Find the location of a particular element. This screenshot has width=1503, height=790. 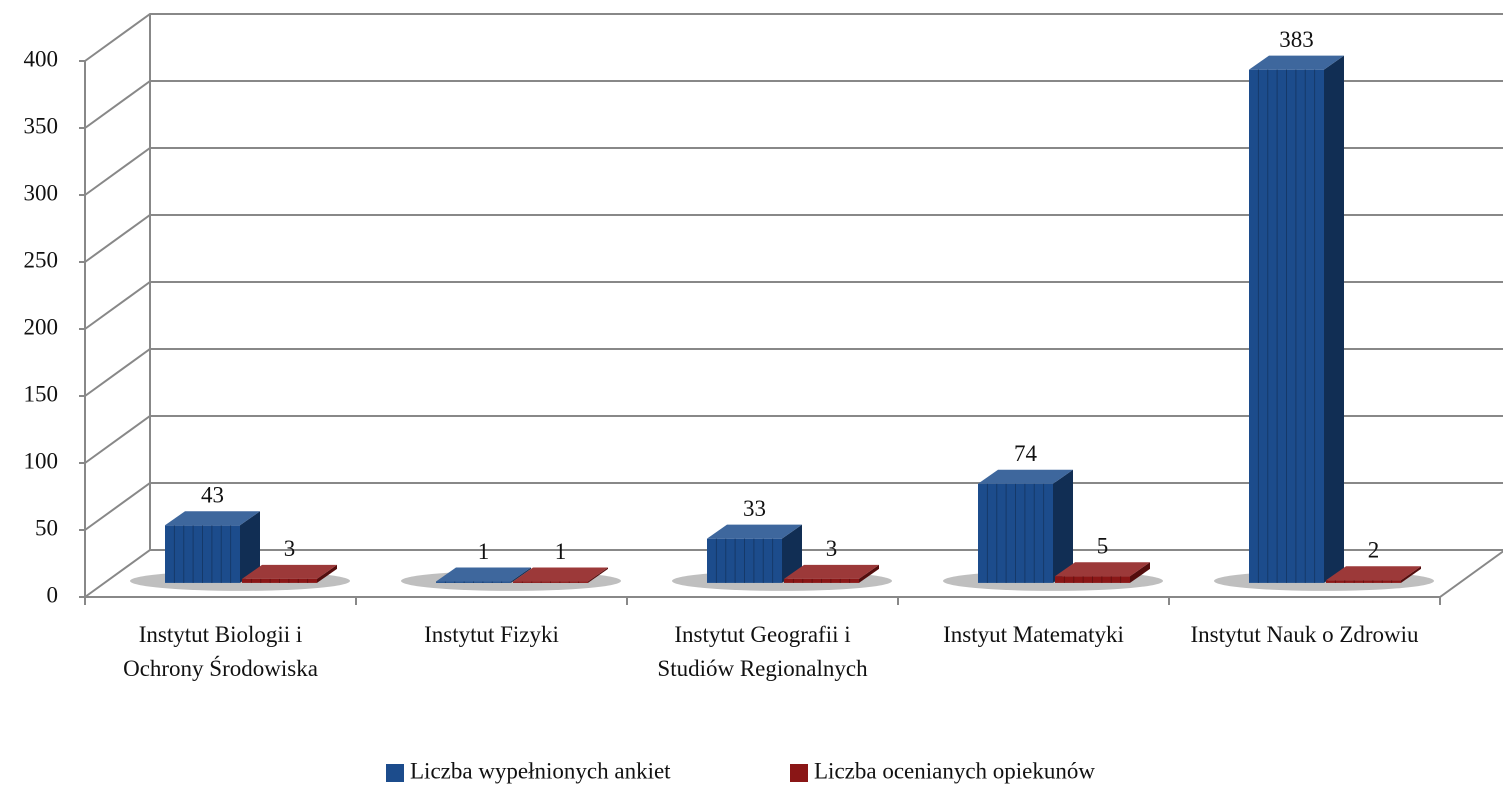

x-tick-label: Instytut Fizyki is located at coordinates (491, 634).